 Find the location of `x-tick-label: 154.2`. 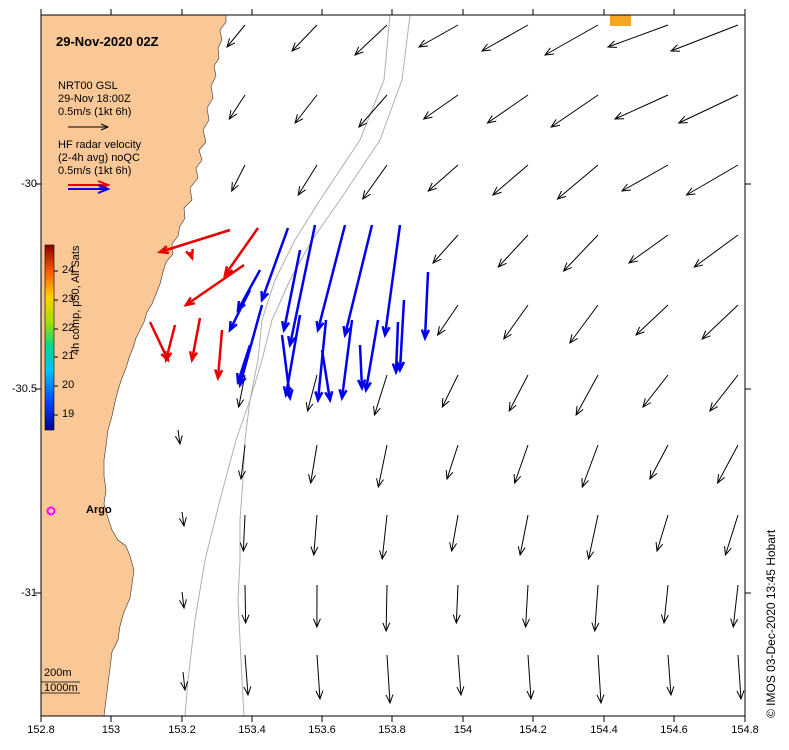

x-tick-label: 154.2 is located at coordinates (533, 730).